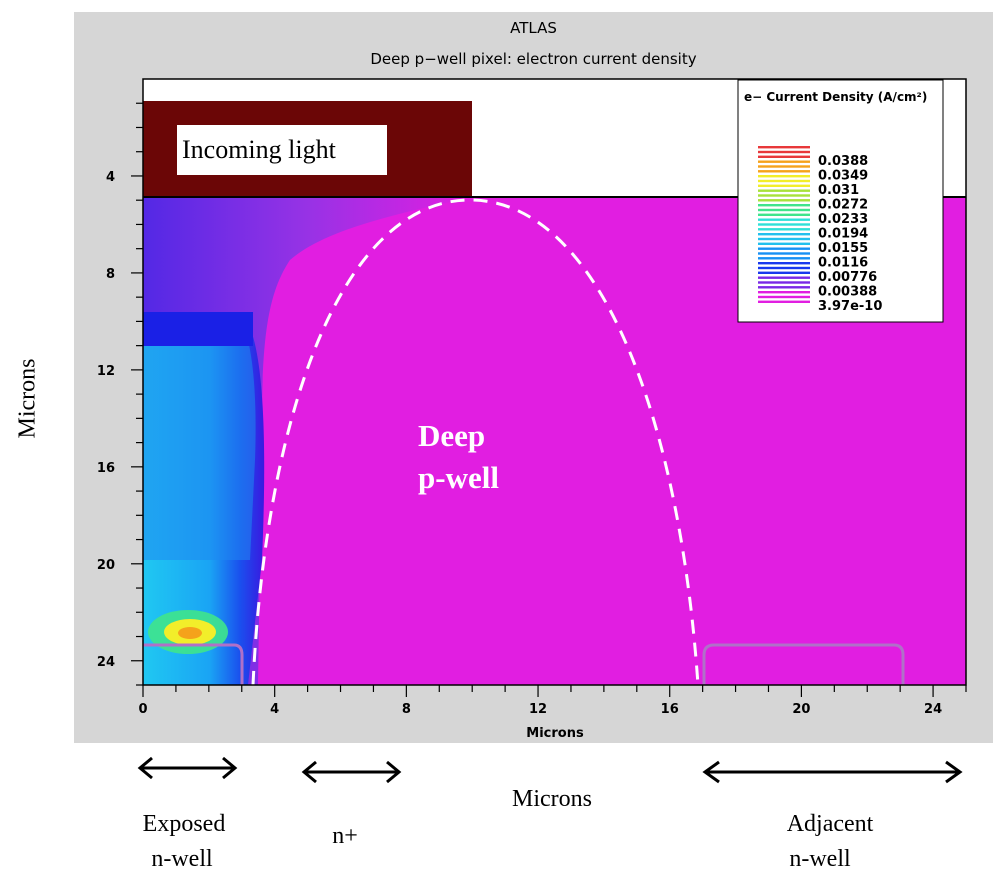 The width and height of the screenshot is (1000, 881). I want to click on nplus-label: n+, so click(345, 836).